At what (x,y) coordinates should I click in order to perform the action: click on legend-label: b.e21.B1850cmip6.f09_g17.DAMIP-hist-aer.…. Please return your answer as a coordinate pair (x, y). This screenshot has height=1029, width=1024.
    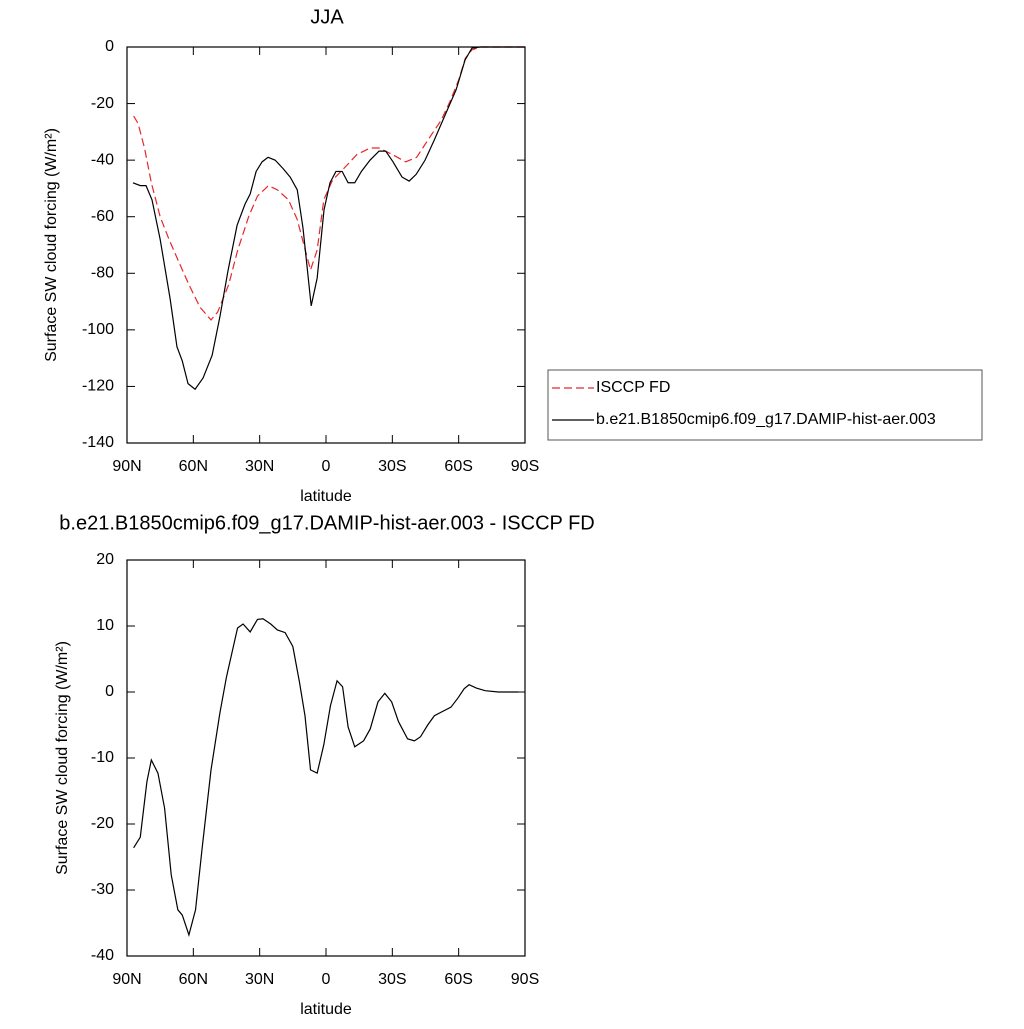
    Looking at the image, I should click on (766, 419).